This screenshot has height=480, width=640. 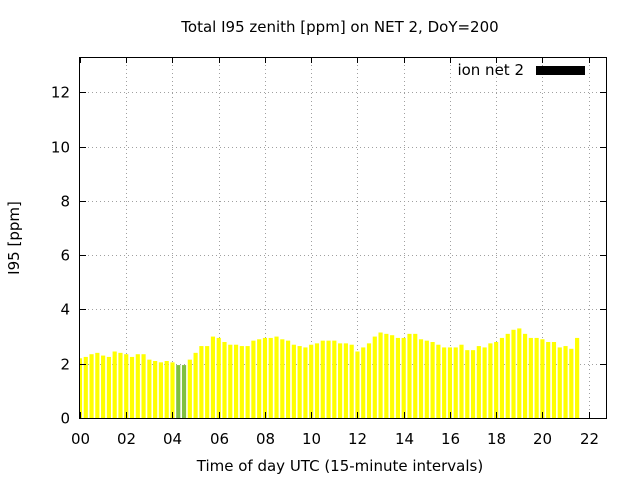 I want to click on bars-group, so click(x=330, y=373).